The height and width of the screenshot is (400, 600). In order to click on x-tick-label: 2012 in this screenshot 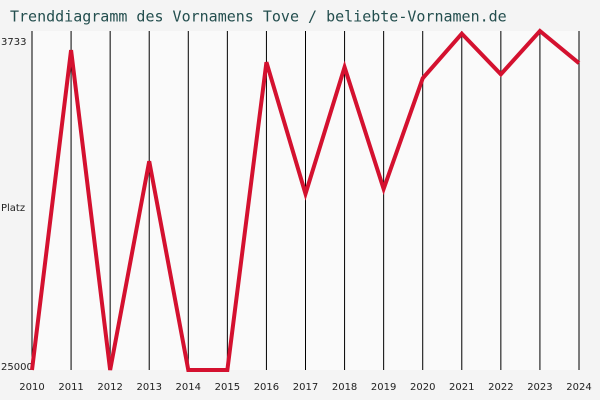, I will do `click(109, 387)`.